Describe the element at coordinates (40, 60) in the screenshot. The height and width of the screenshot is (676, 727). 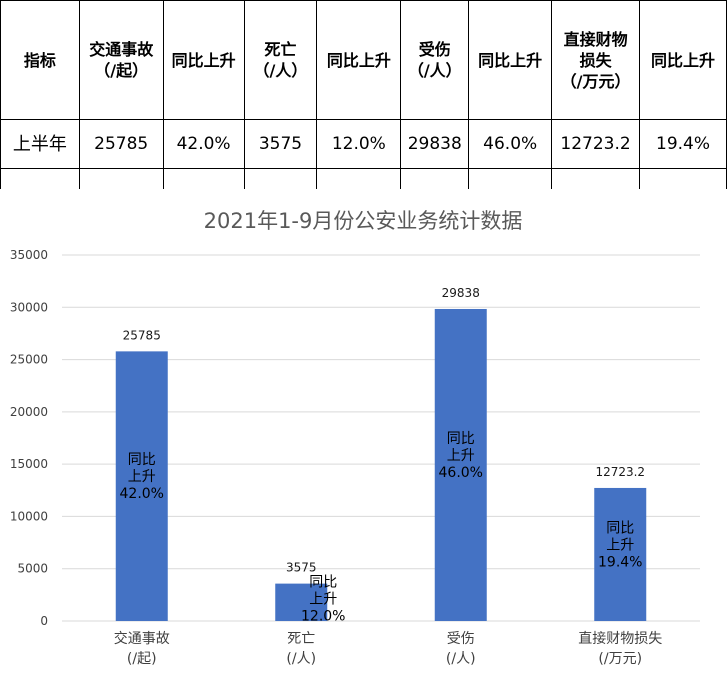
I see `header-cell: 指标` at that location.